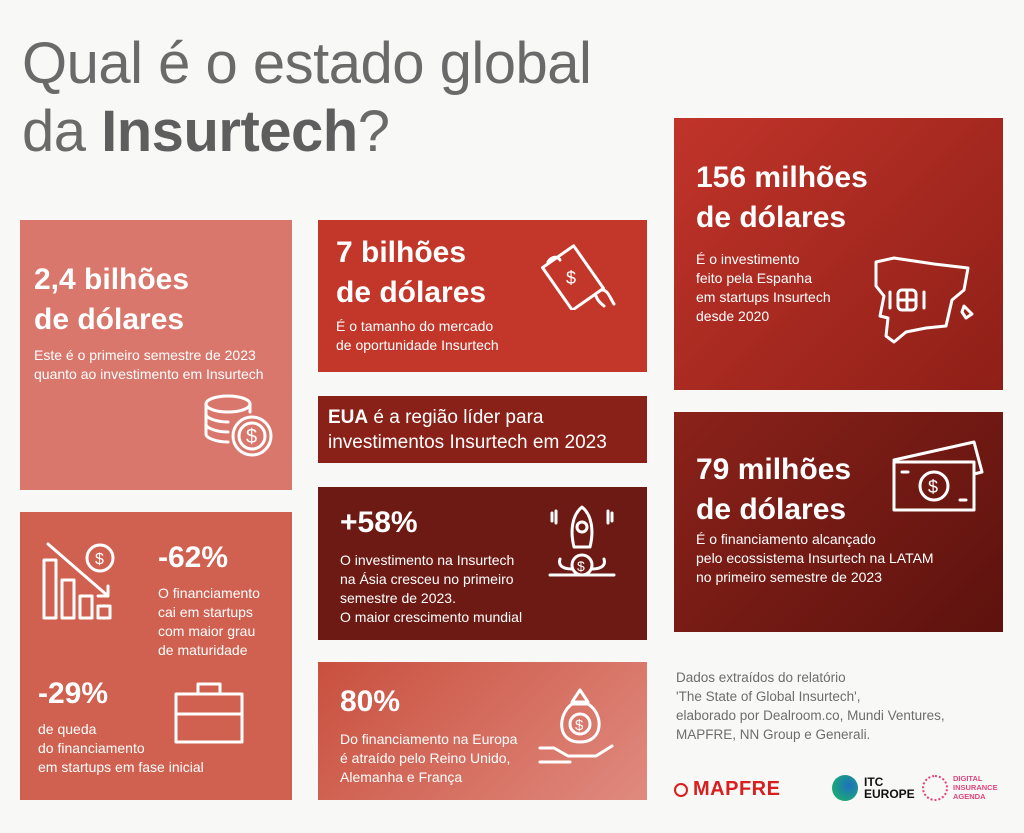 The image size is (1024, 833). I want to click on rocket-money-icon: $, so click(582, 541).